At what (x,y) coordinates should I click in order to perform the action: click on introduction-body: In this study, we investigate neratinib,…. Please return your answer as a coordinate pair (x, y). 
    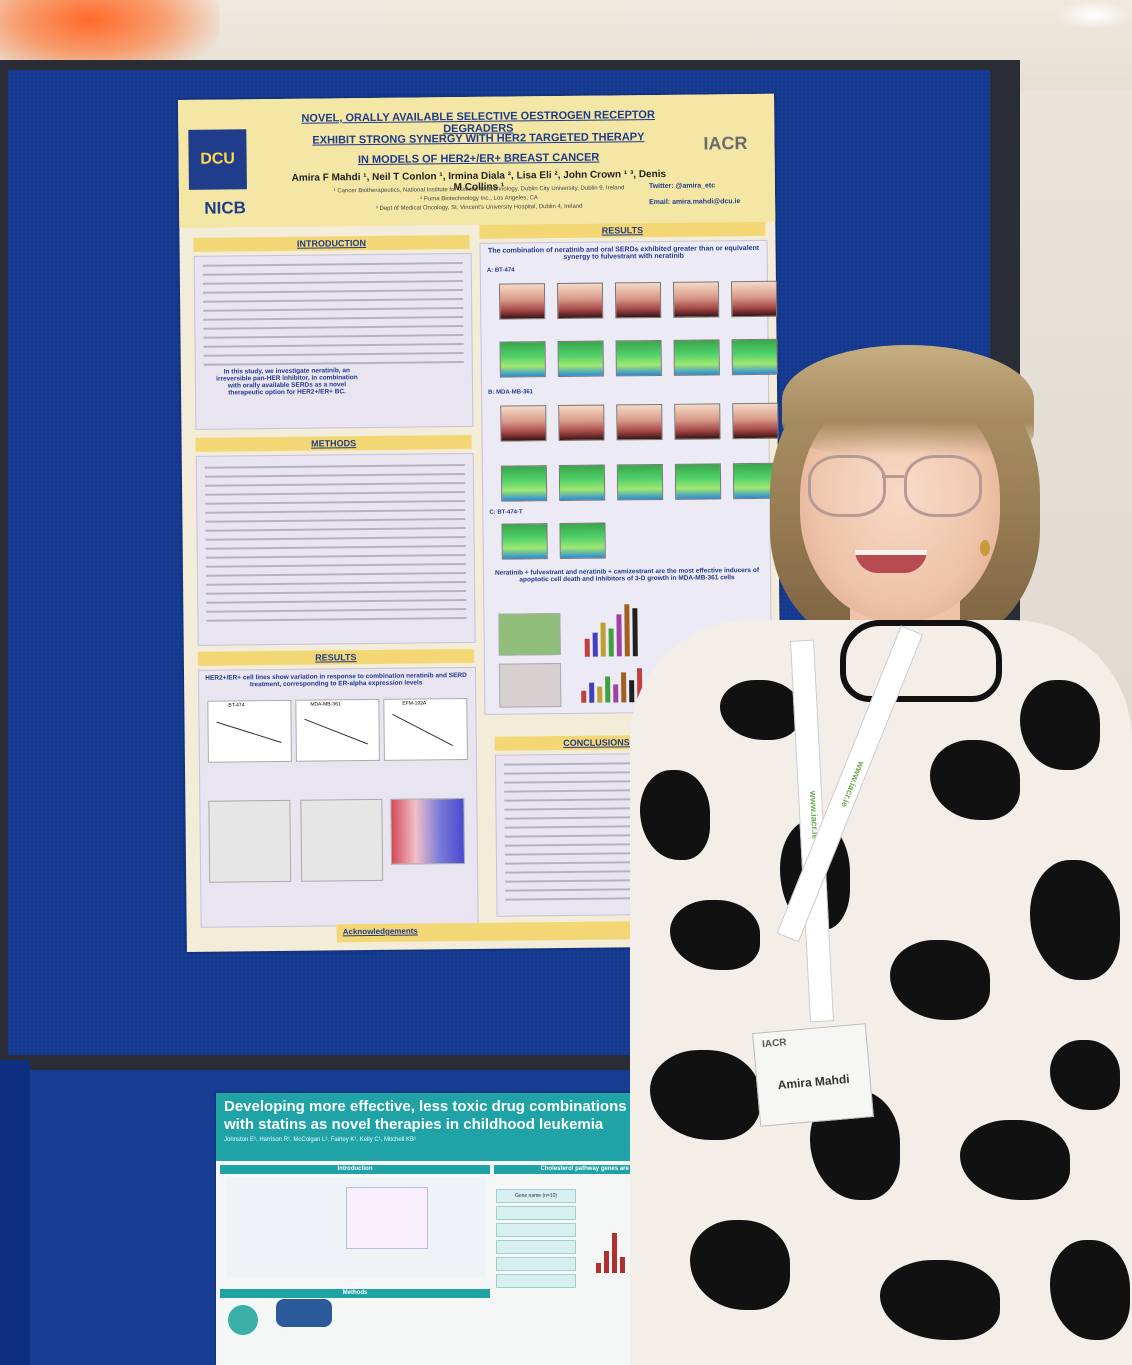
    Looking at the image, I should click on (333, 341).